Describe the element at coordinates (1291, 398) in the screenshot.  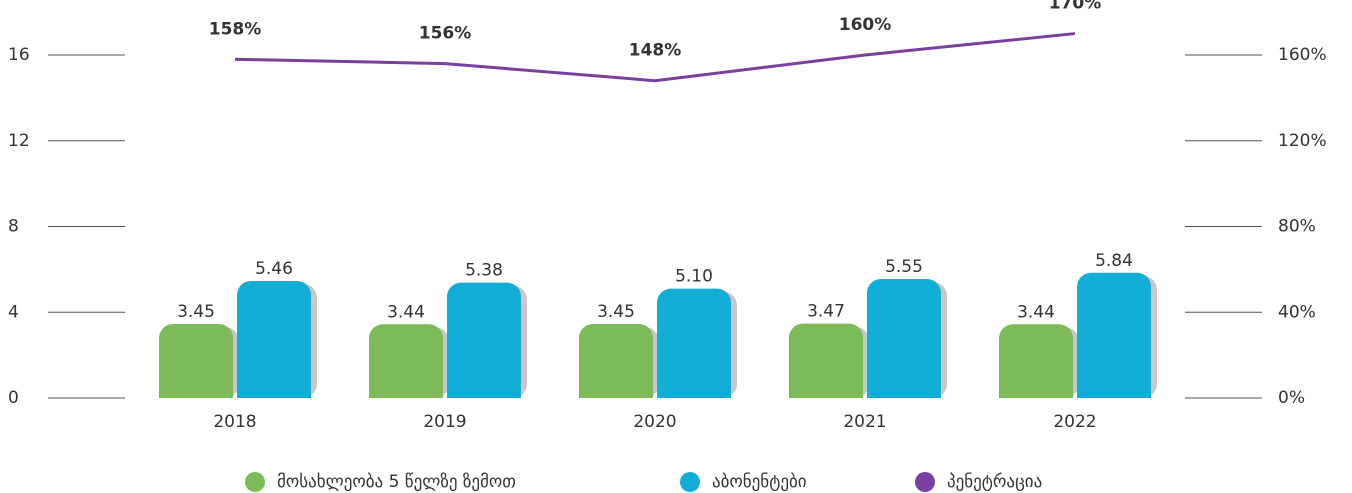
I see `y2-tick-label: 0%` at that location.